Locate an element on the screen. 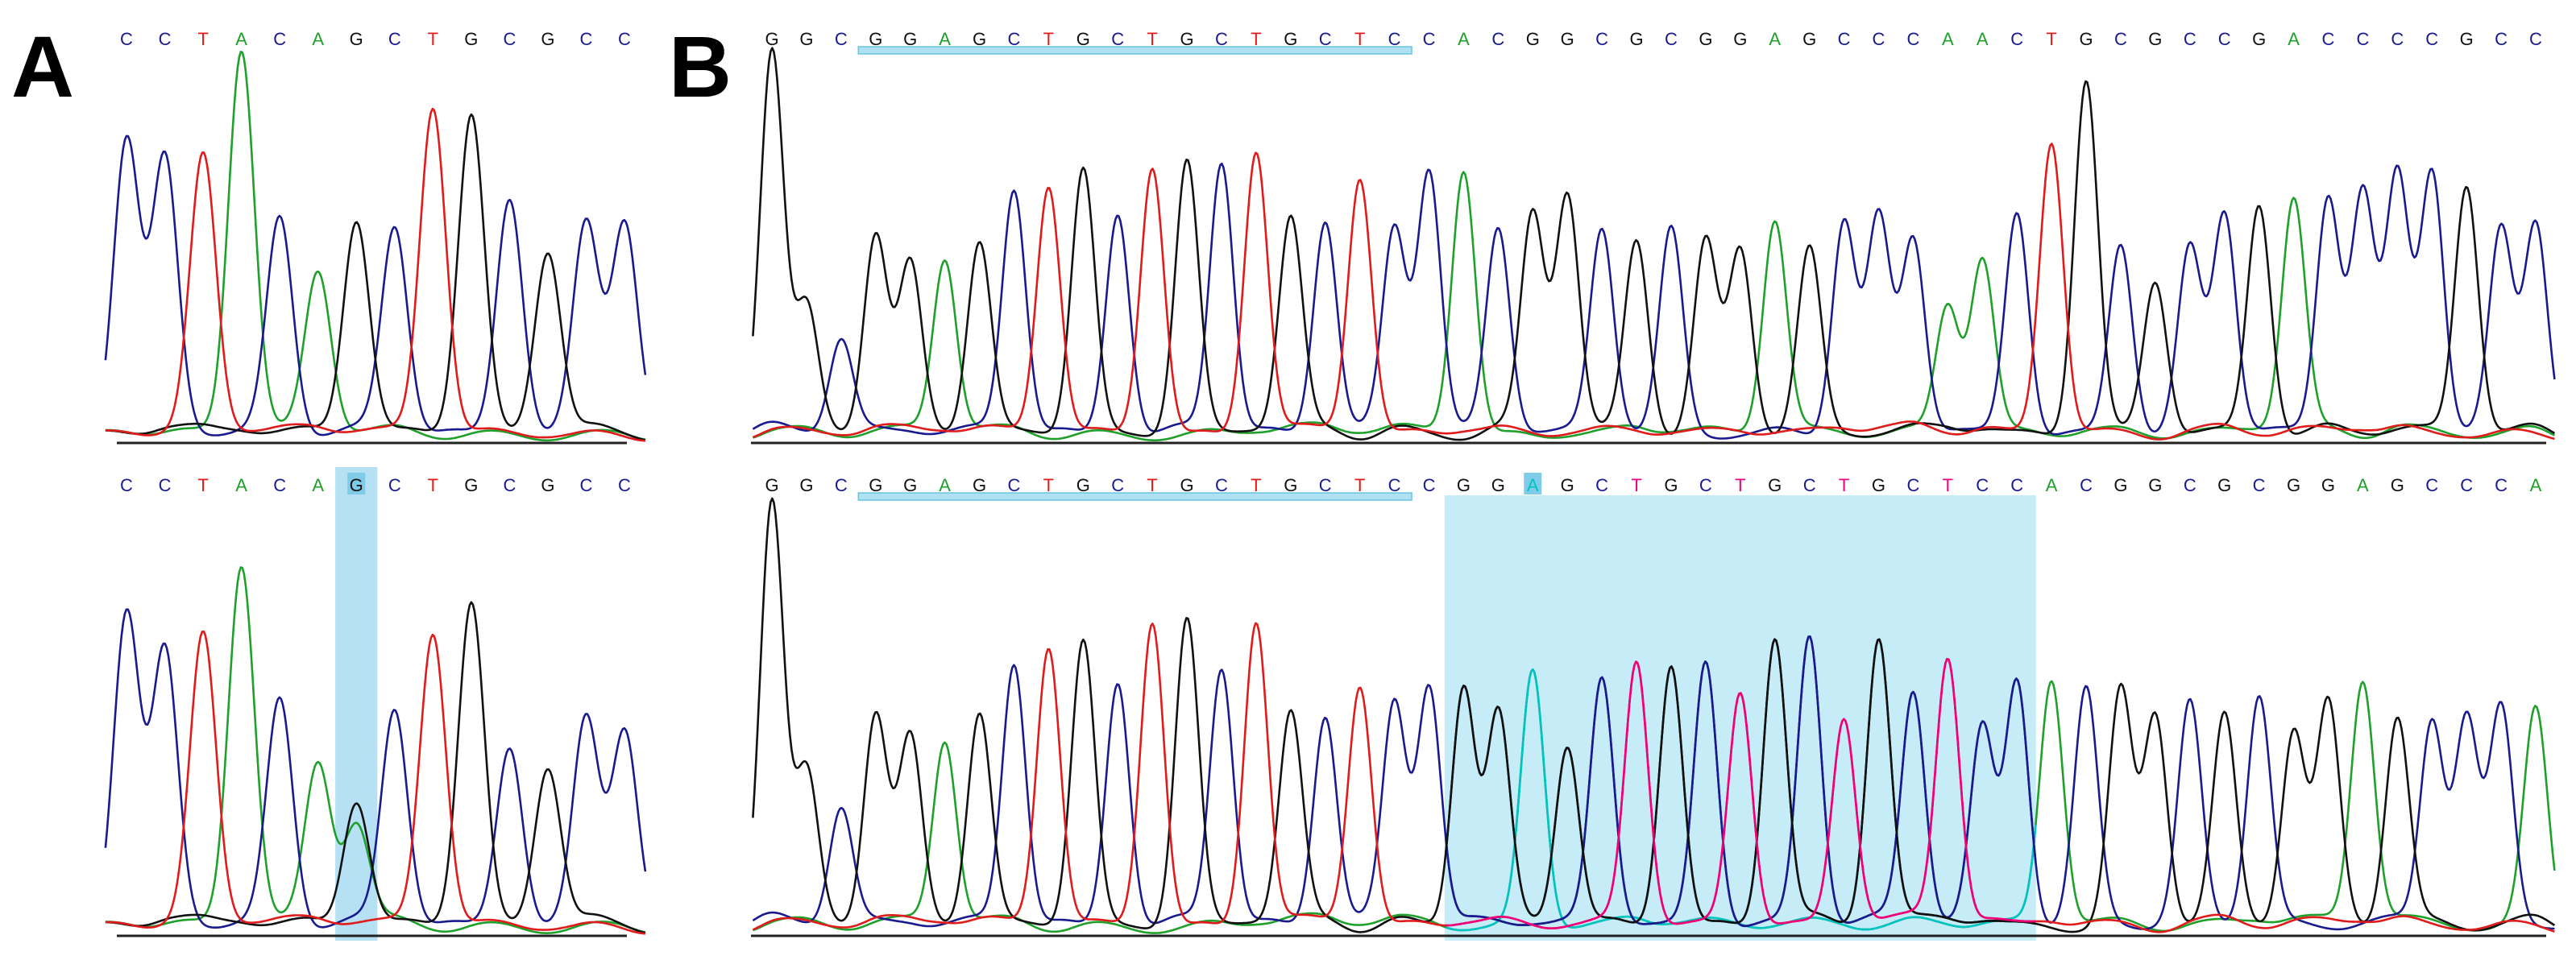 The height and width of the screenshot is (960, 2576). base-call-1-0-7: C is located at coordinates (1014, 39).